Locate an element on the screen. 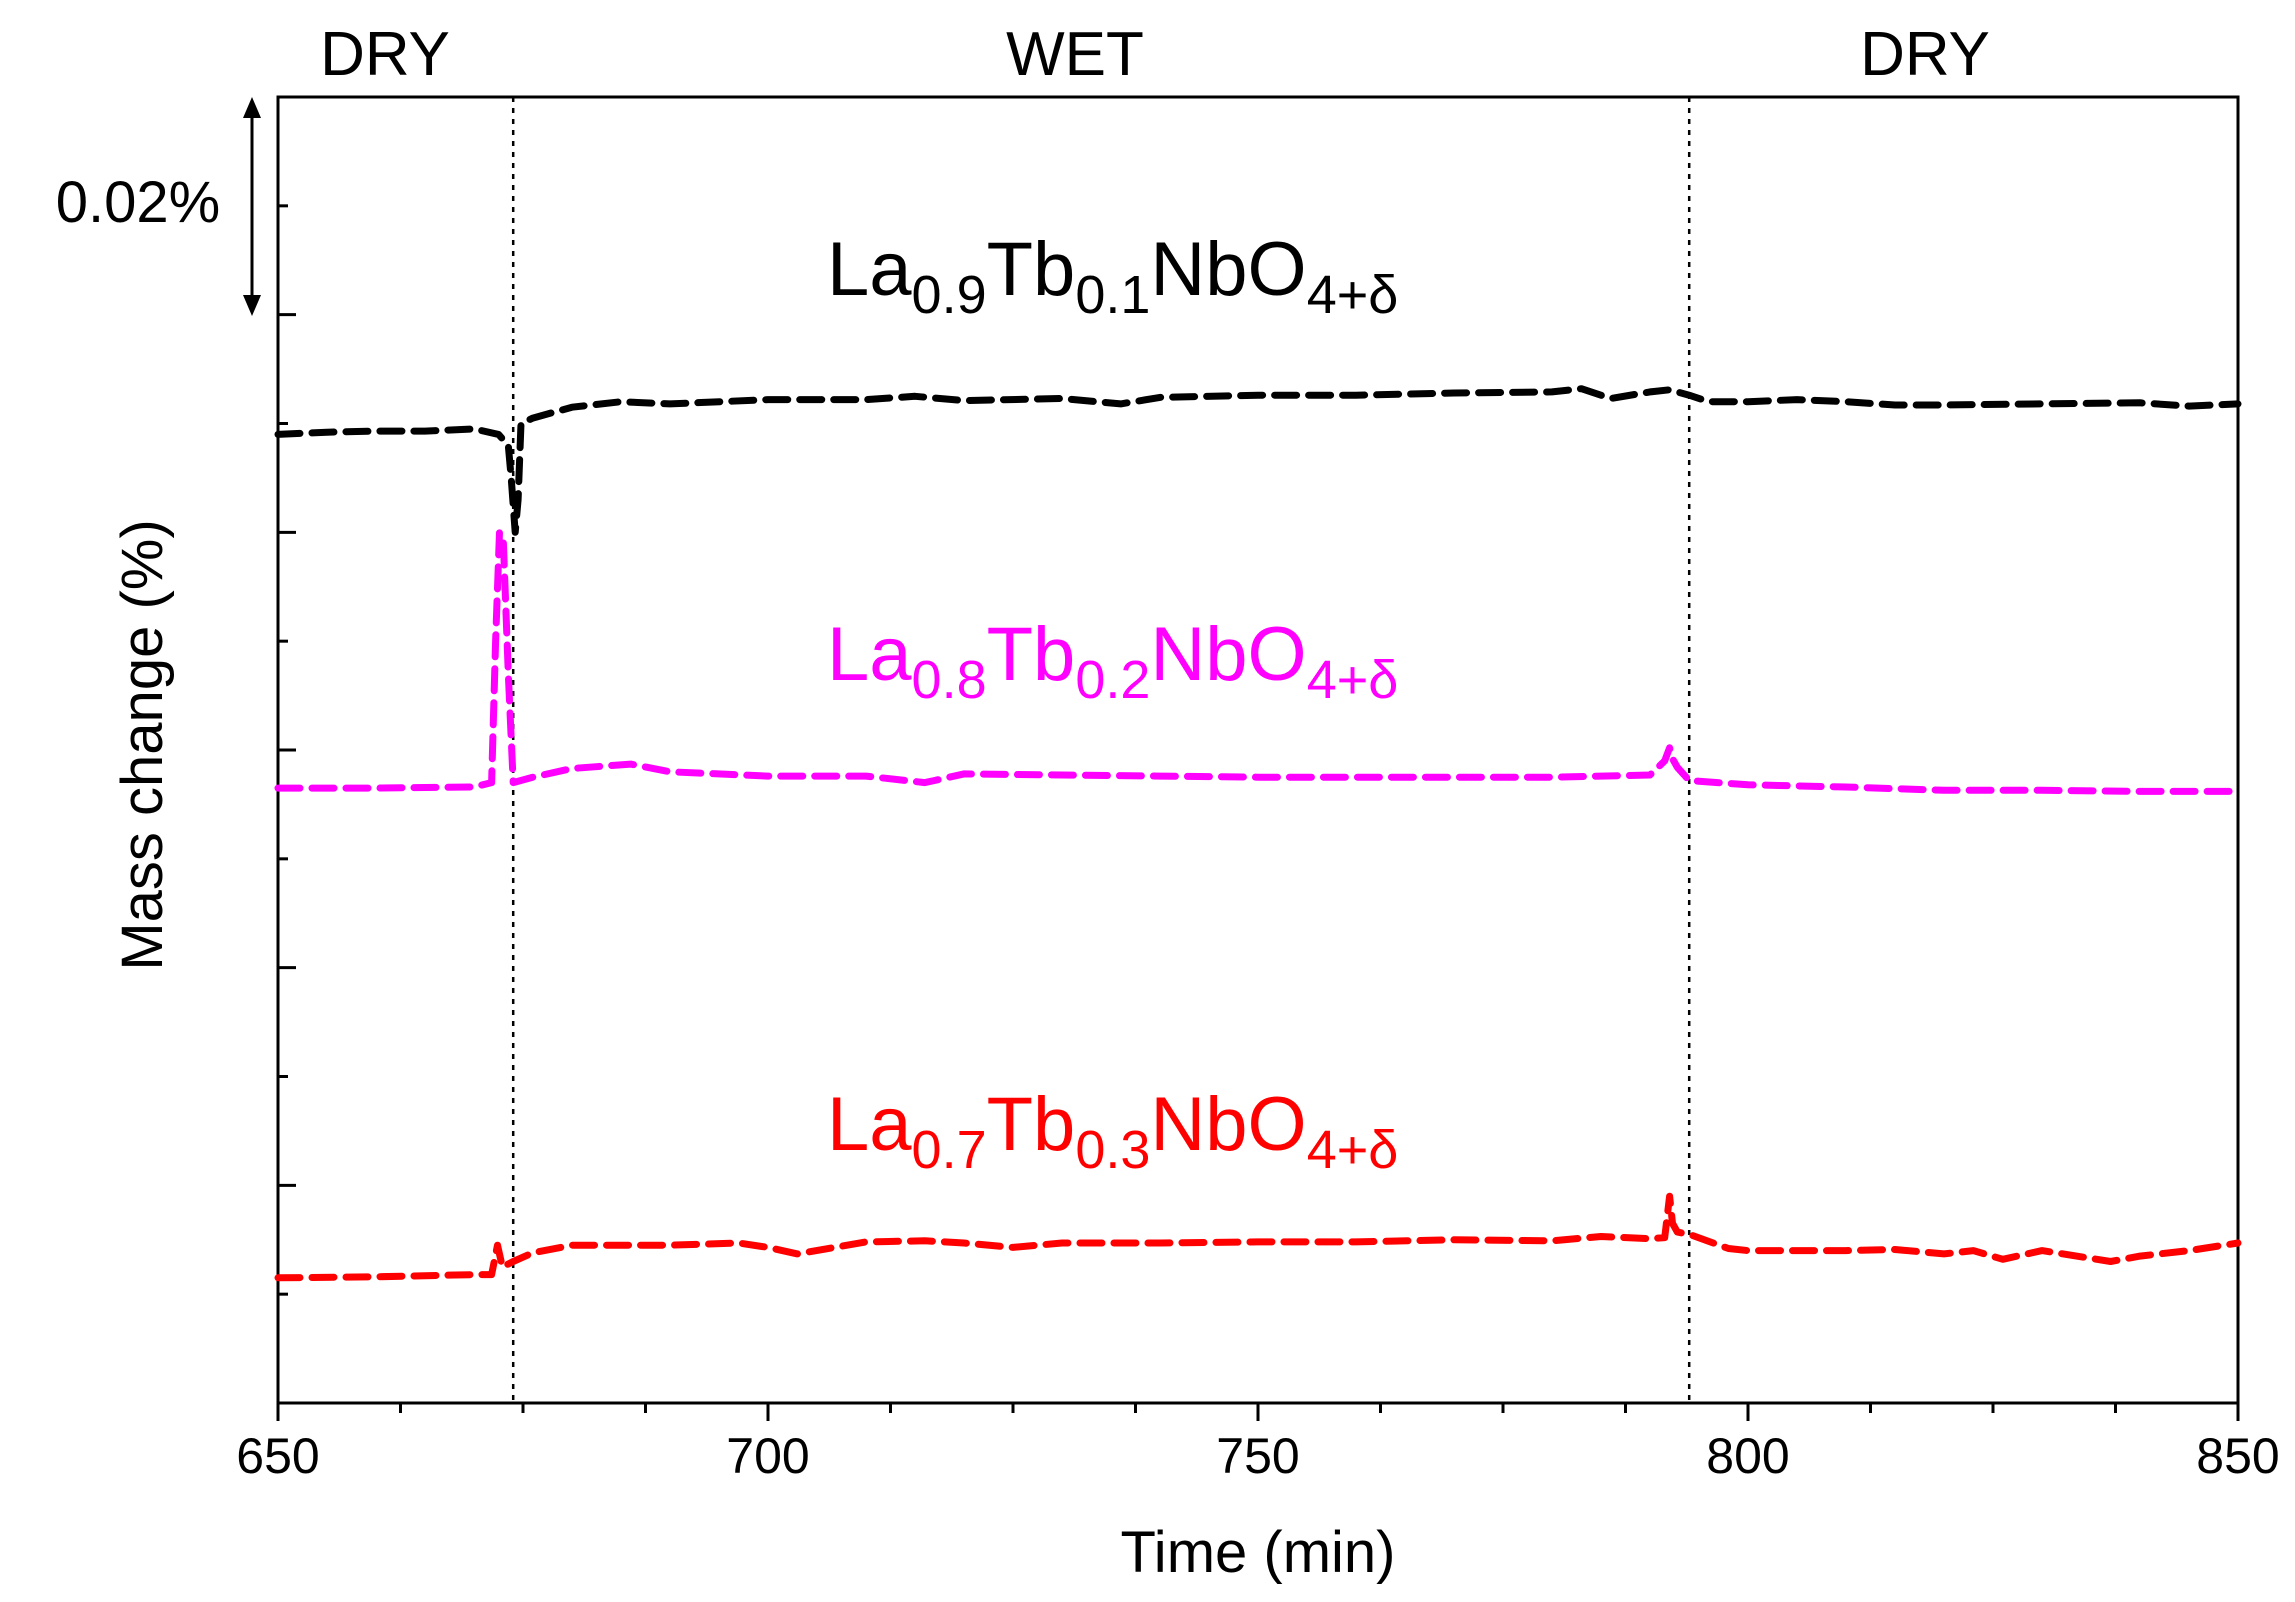  scale-bar-arrow-down is located at coordinates (252, 305).